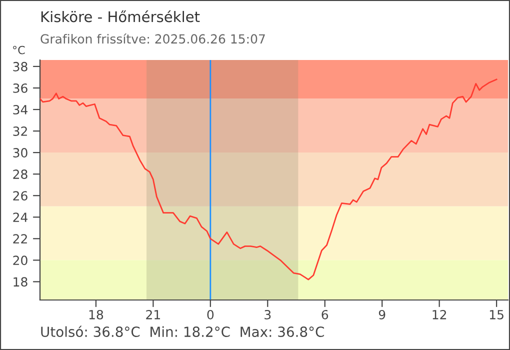 The image size is (510, 350). Describe the element at coordinates (96, 315) in the screenshot. I see `x-tick-label: 18` at that location.